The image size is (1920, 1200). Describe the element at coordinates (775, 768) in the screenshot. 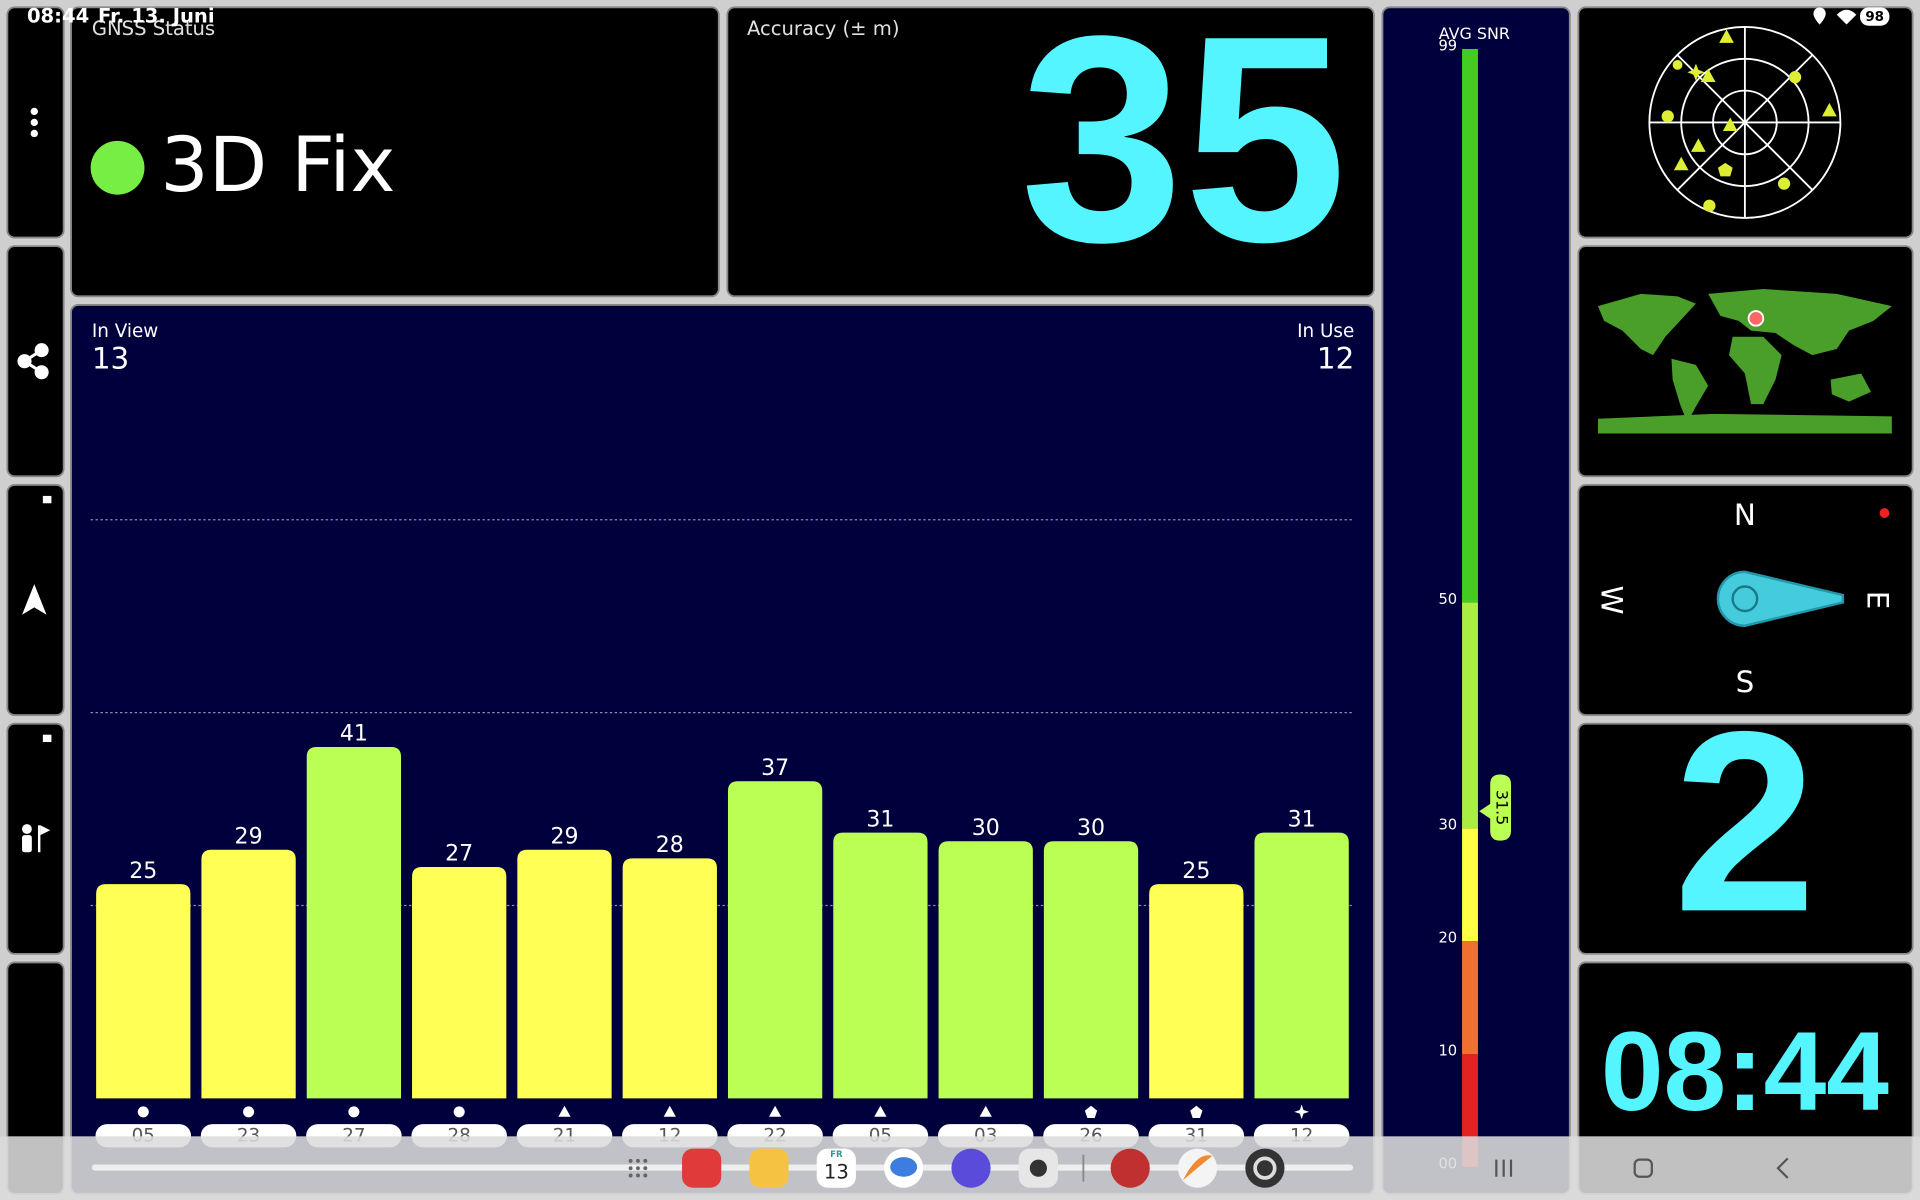

I see `bar-value-label: 37` at that location.